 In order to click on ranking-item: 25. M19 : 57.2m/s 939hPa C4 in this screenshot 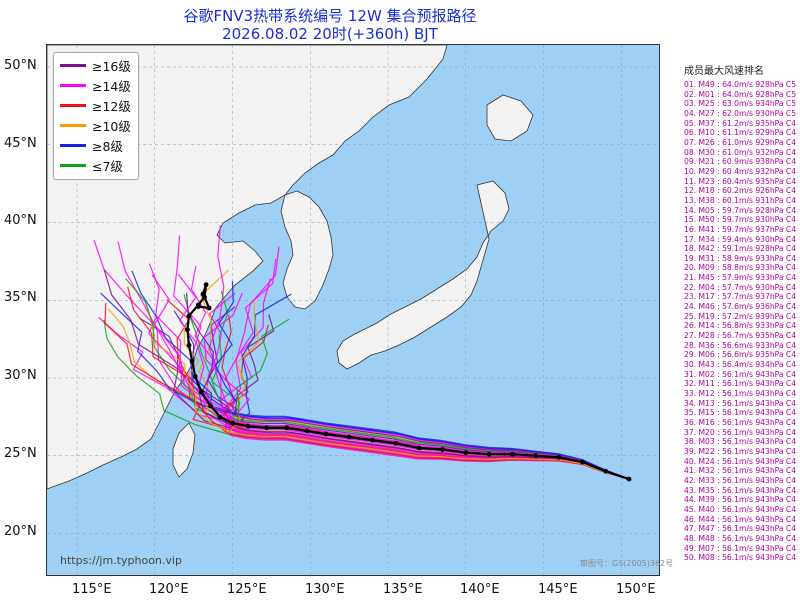, I will do `click(740, 316)`.